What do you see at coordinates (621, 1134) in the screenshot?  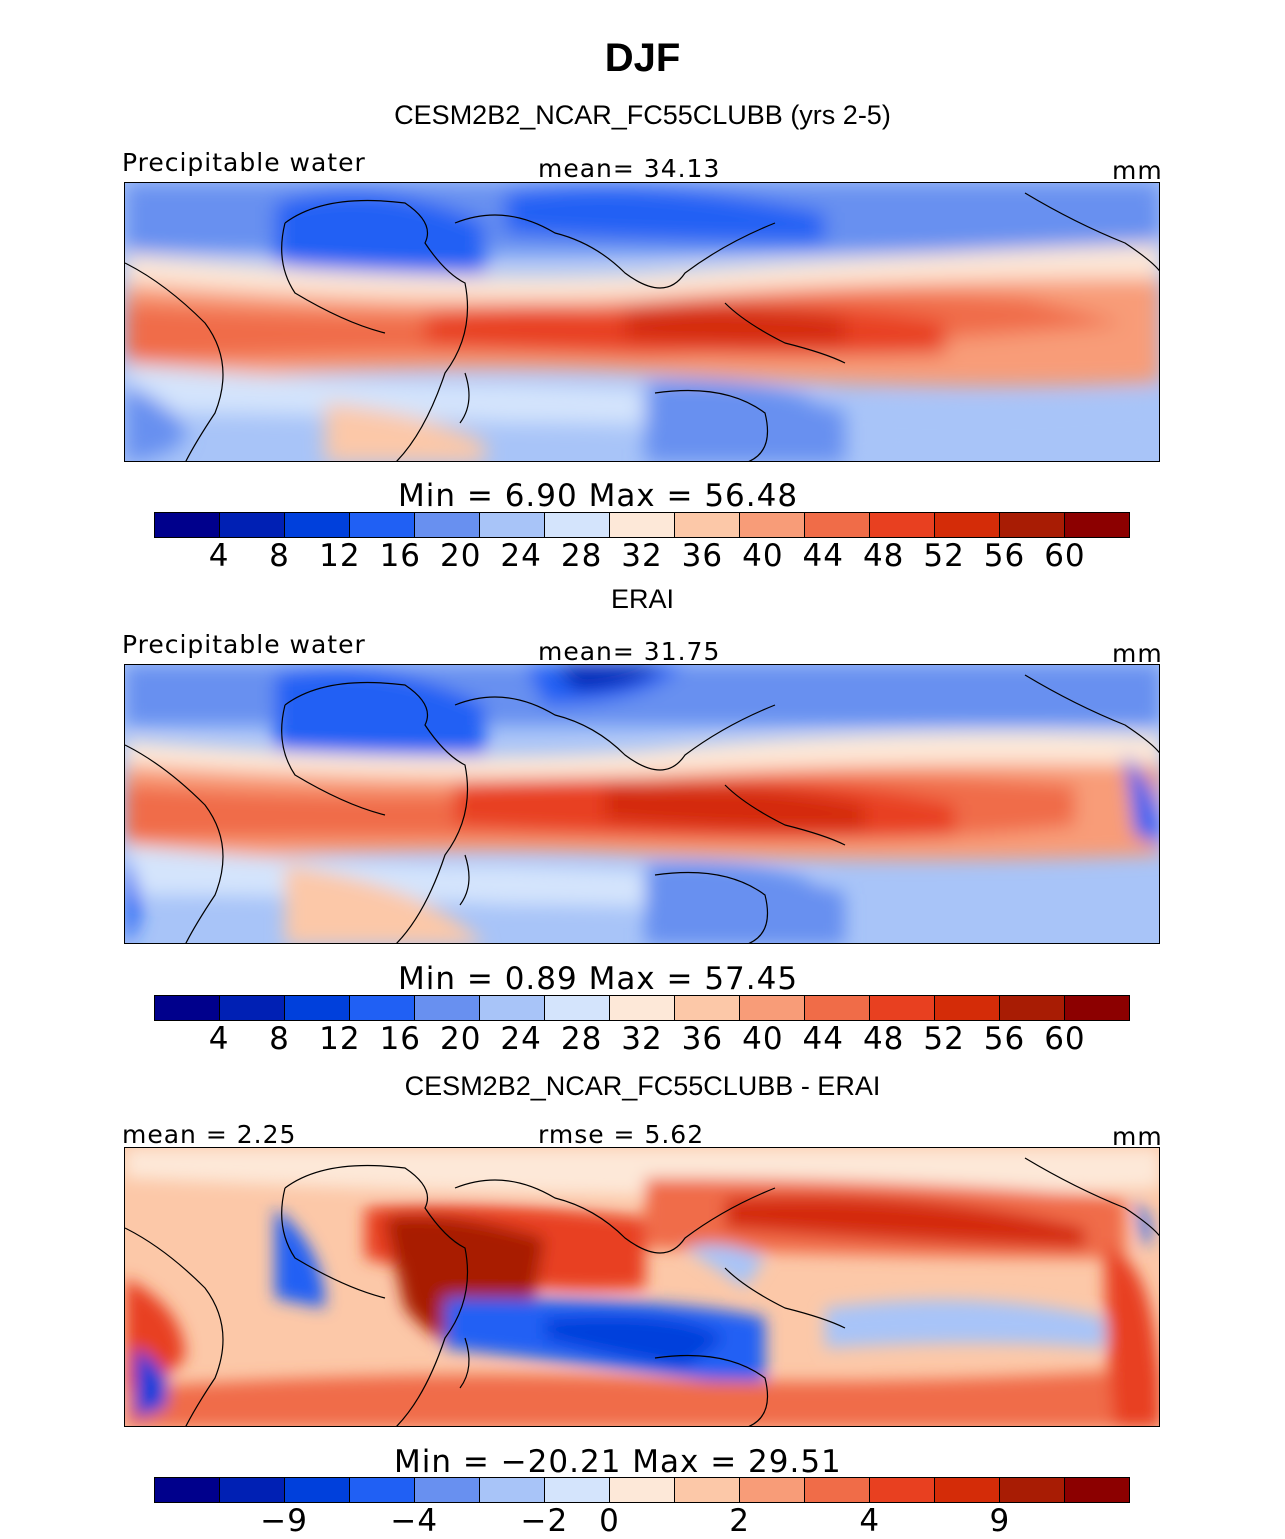 I see `panel-3-rmse-label: rmse = 5.62` at bounding box center [621, 1134].